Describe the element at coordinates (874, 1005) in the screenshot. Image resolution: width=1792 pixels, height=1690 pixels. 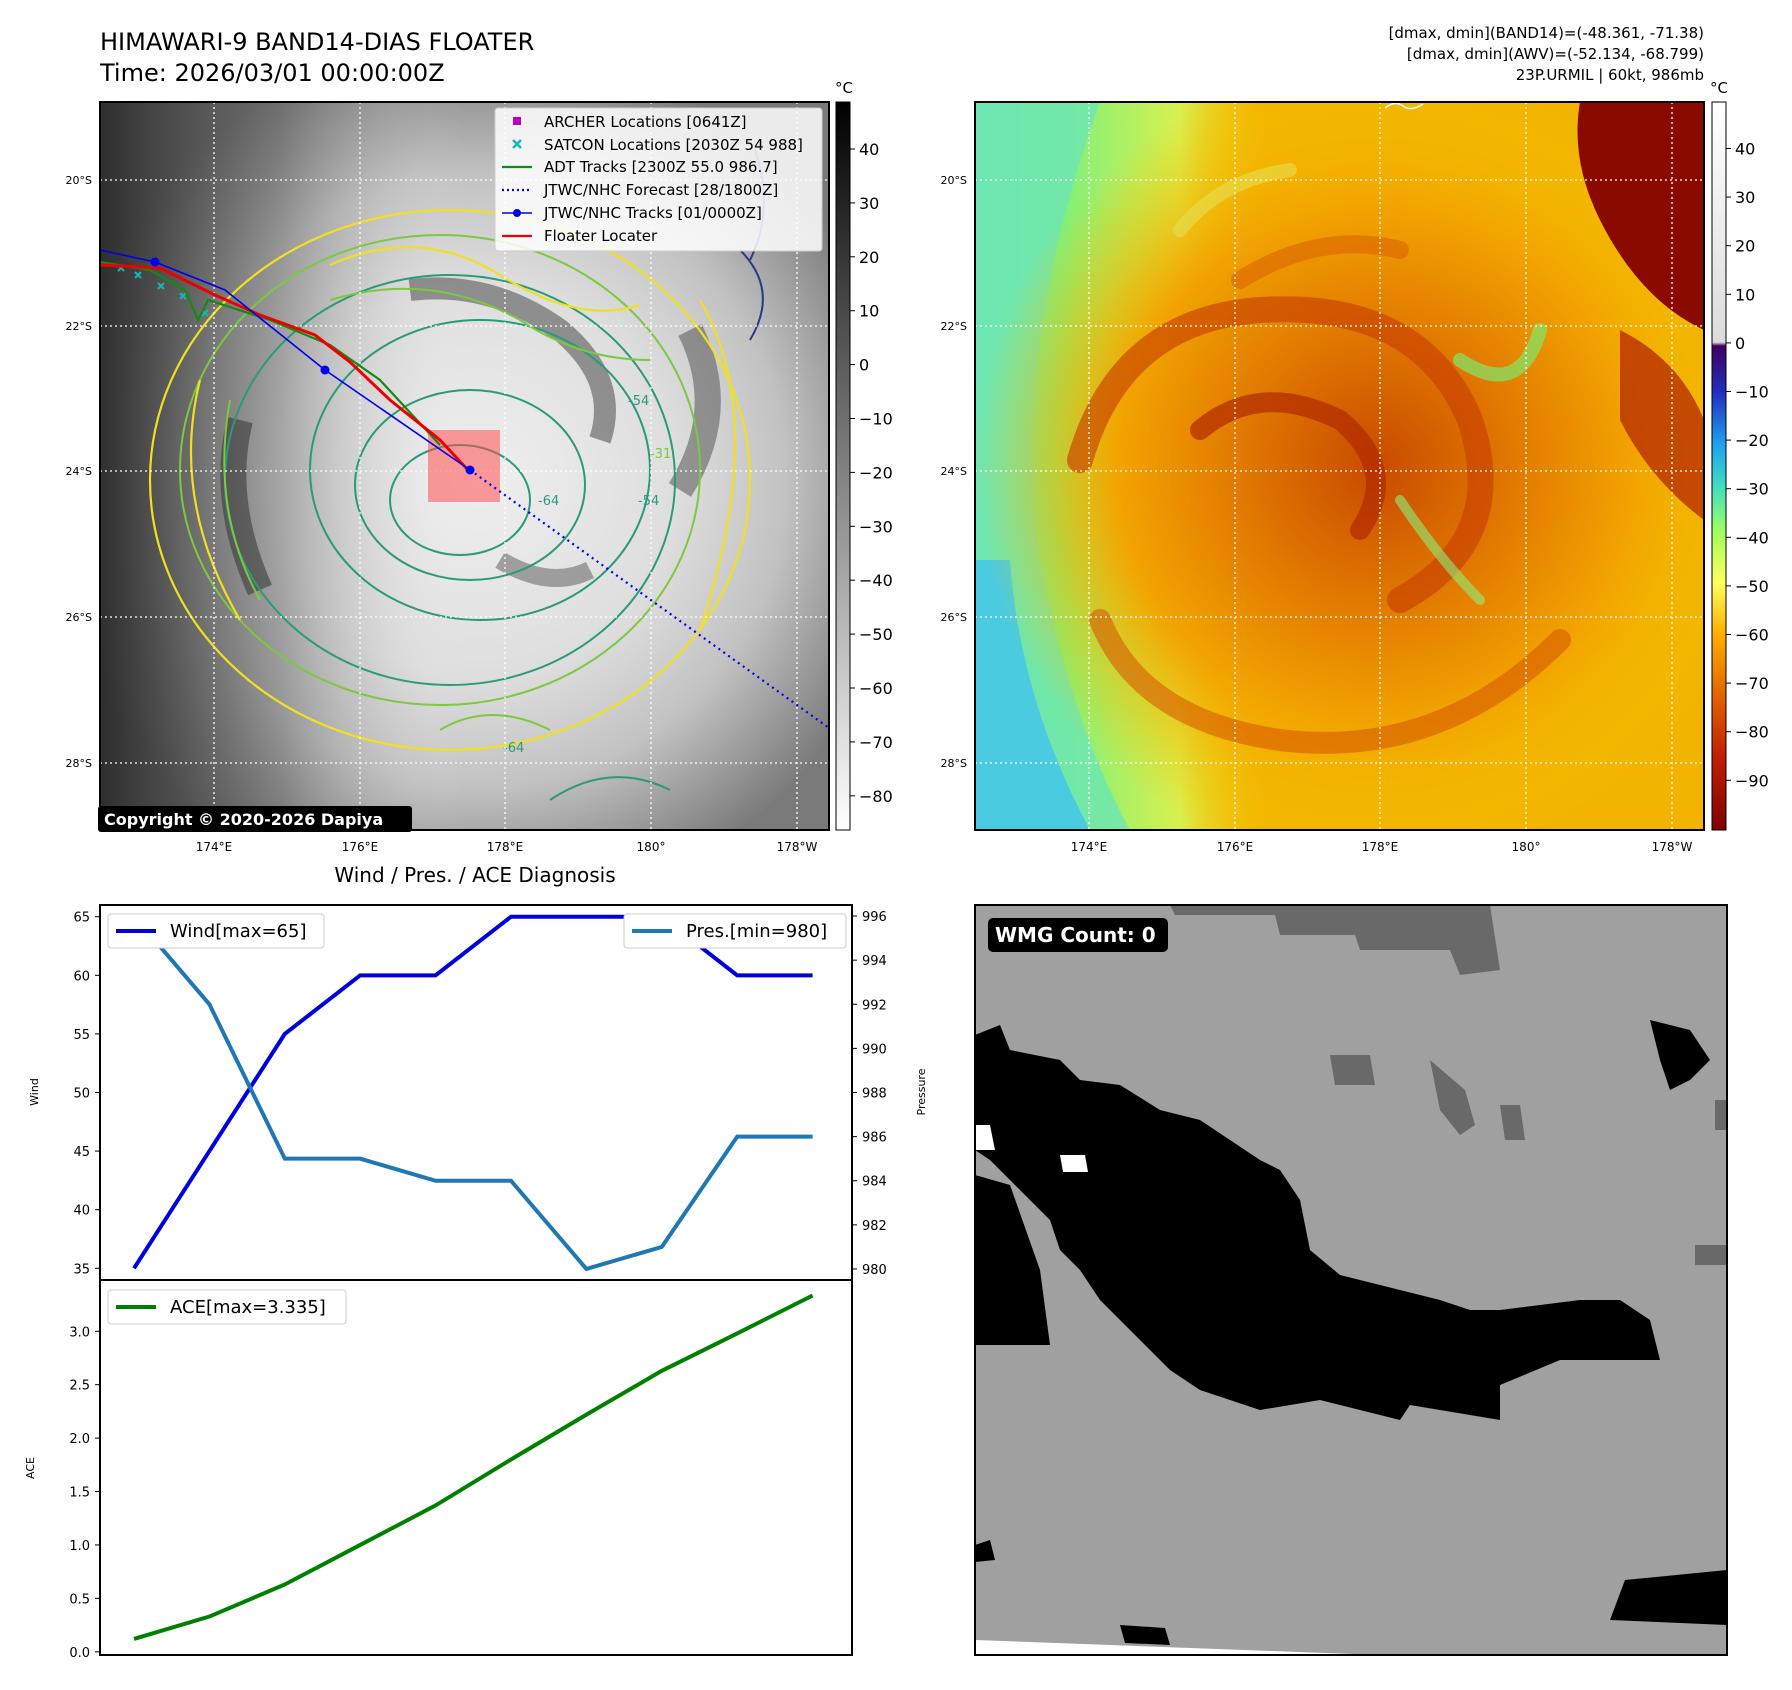
I see `pressure-tick-label: 992` at that location.